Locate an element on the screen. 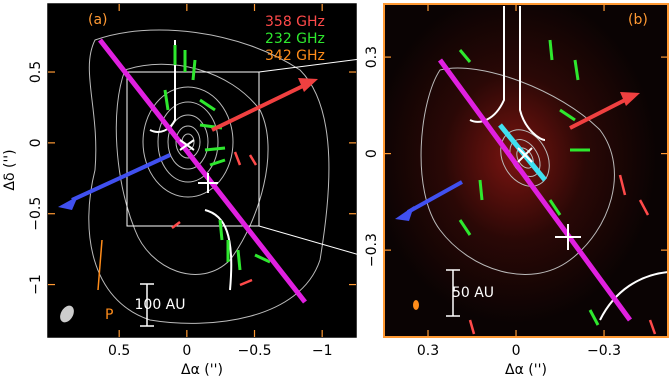 The height and width of the screenshot is (382, 671). x-tick-label: −1 is located at coordinates (322, 351).